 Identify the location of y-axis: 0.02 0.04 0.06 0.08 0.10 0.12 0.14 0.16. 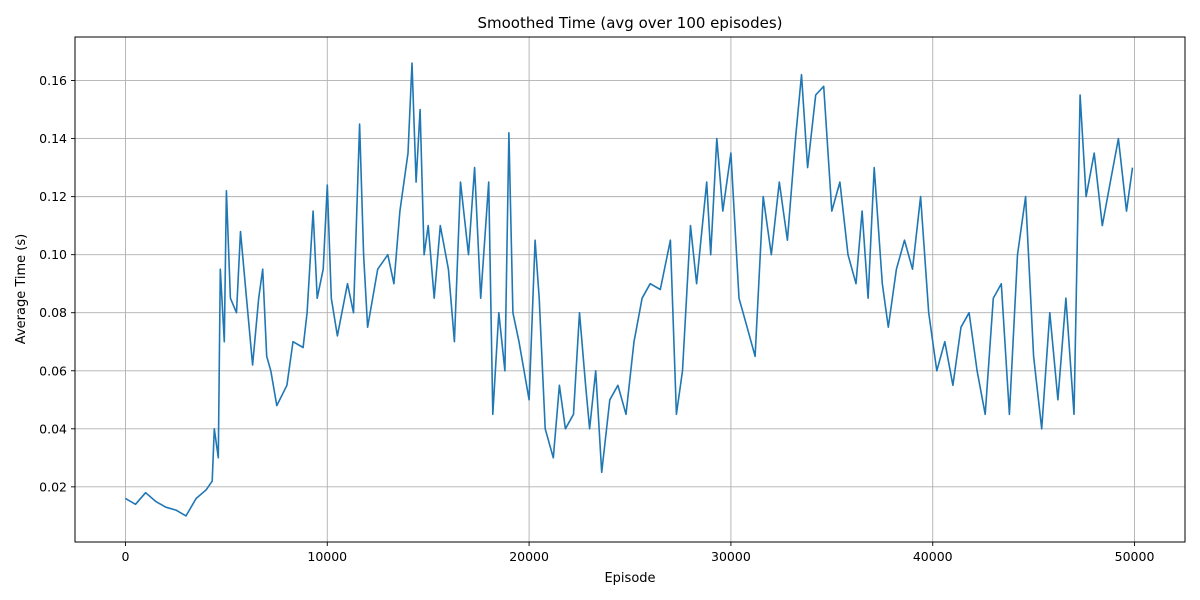
(57, 283).